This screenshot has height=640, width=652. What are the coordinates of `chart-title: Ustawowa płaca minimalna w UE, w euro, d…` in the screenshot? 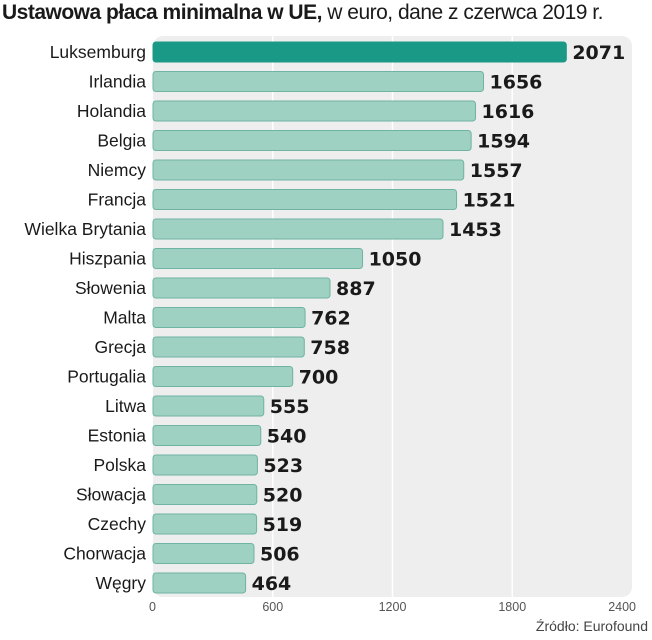 It's located at (302, 13).